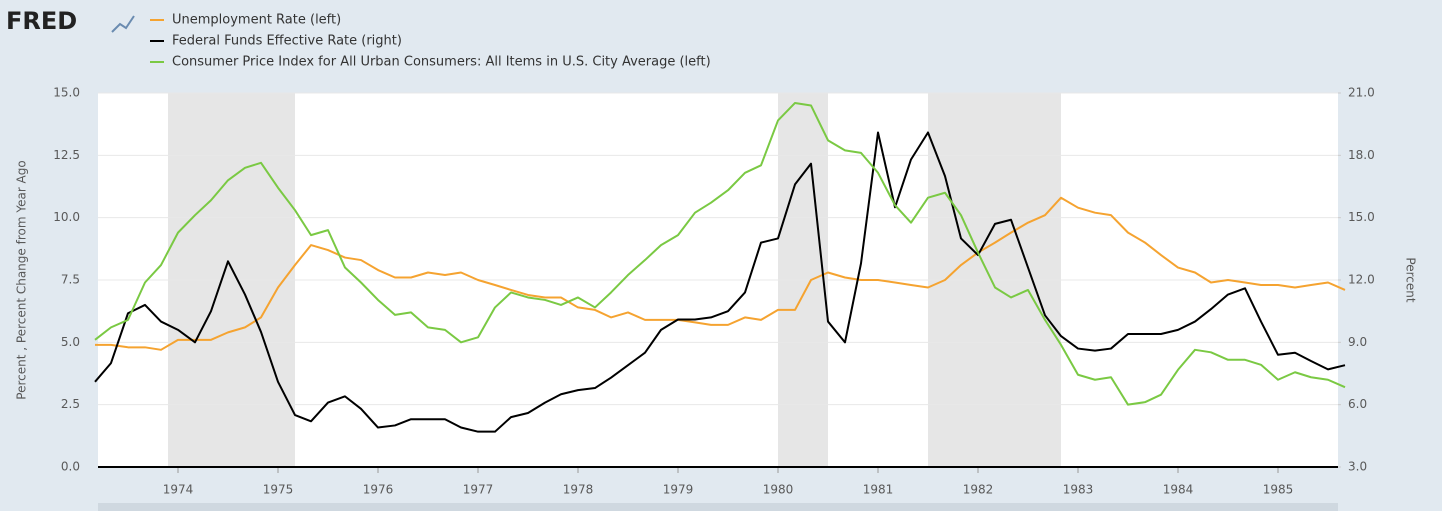 The width and height of the screenshot is (1442, 511). Describe the element at coordinates (1411, 279) in the screenshot. I see `y2-axis-label: Percent` at that location.